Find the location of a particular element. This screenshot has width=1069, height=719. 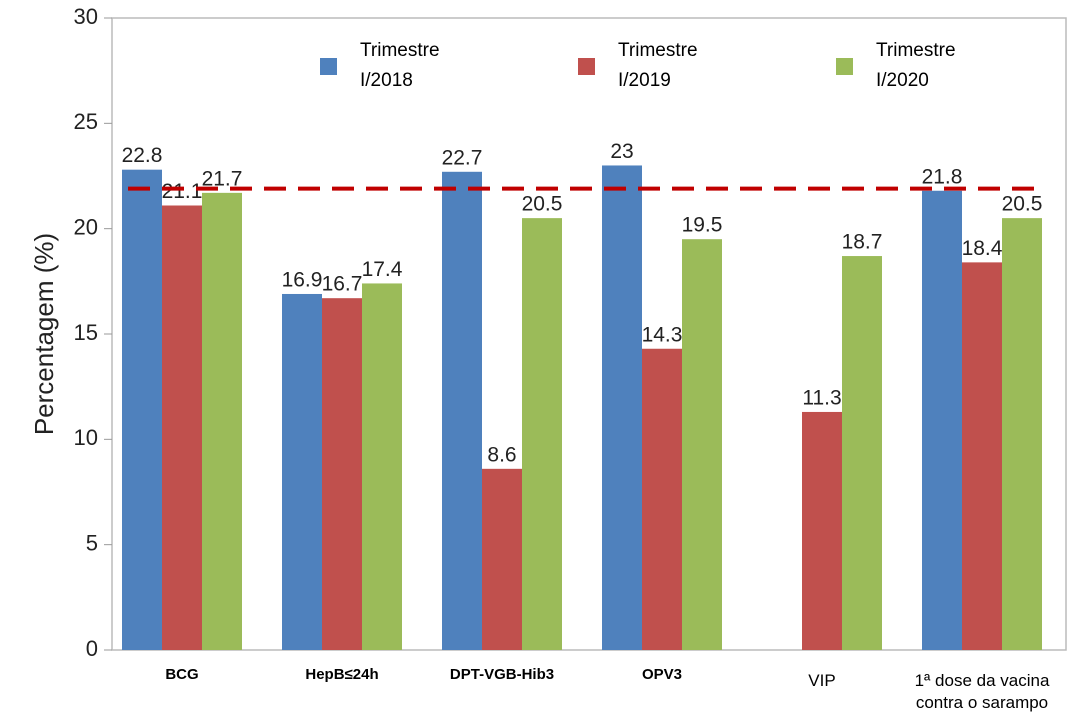

x-tick-label: DPT-VGB-Hib3 is located at coordinates (502, 674).